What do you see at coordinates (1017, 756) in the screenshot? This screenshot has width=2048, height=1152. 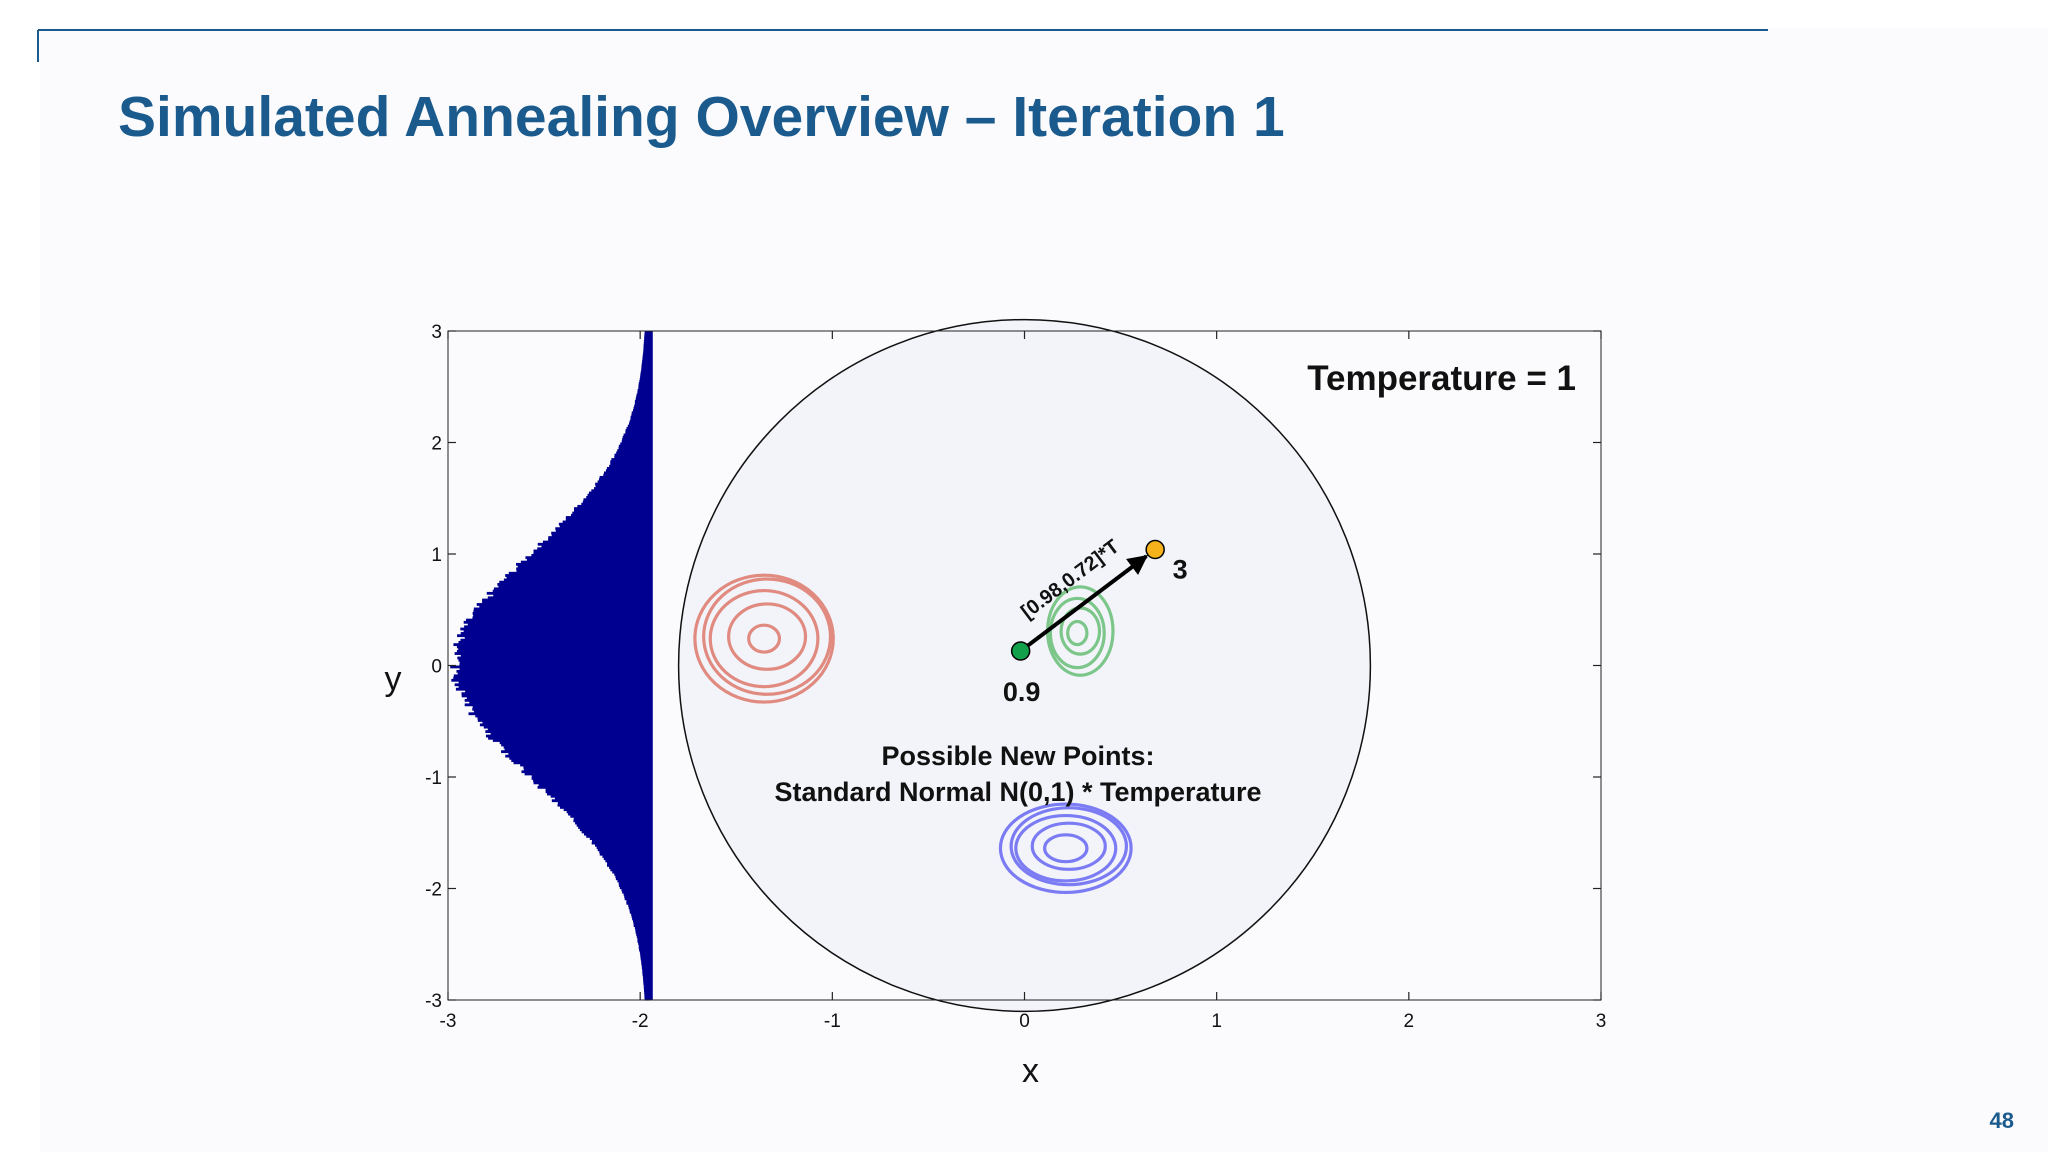 I see `caption-line-1: Possible New Points:` at bounding box center [1017, 756].